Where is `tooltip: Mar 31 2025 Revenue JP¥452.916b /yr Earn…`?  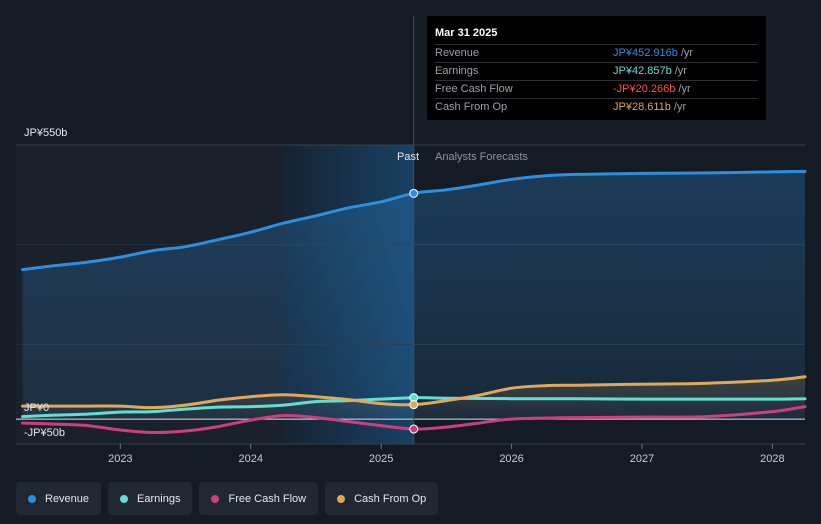
tooltip: Mar 31 2025 Revenue JP¥452.916b /yr Earn… is located at coordinates (596, 68).